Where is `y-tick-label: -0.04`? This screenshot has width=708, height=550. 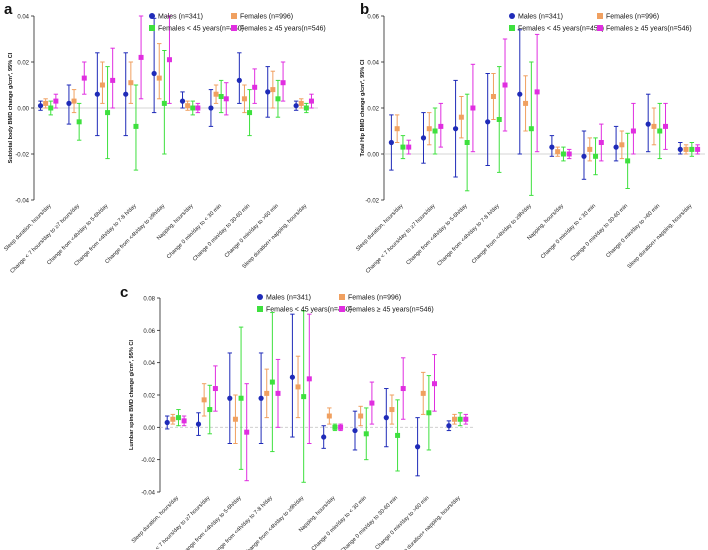 y-tick-label: -0.04 is located at coordinates (22, 202).